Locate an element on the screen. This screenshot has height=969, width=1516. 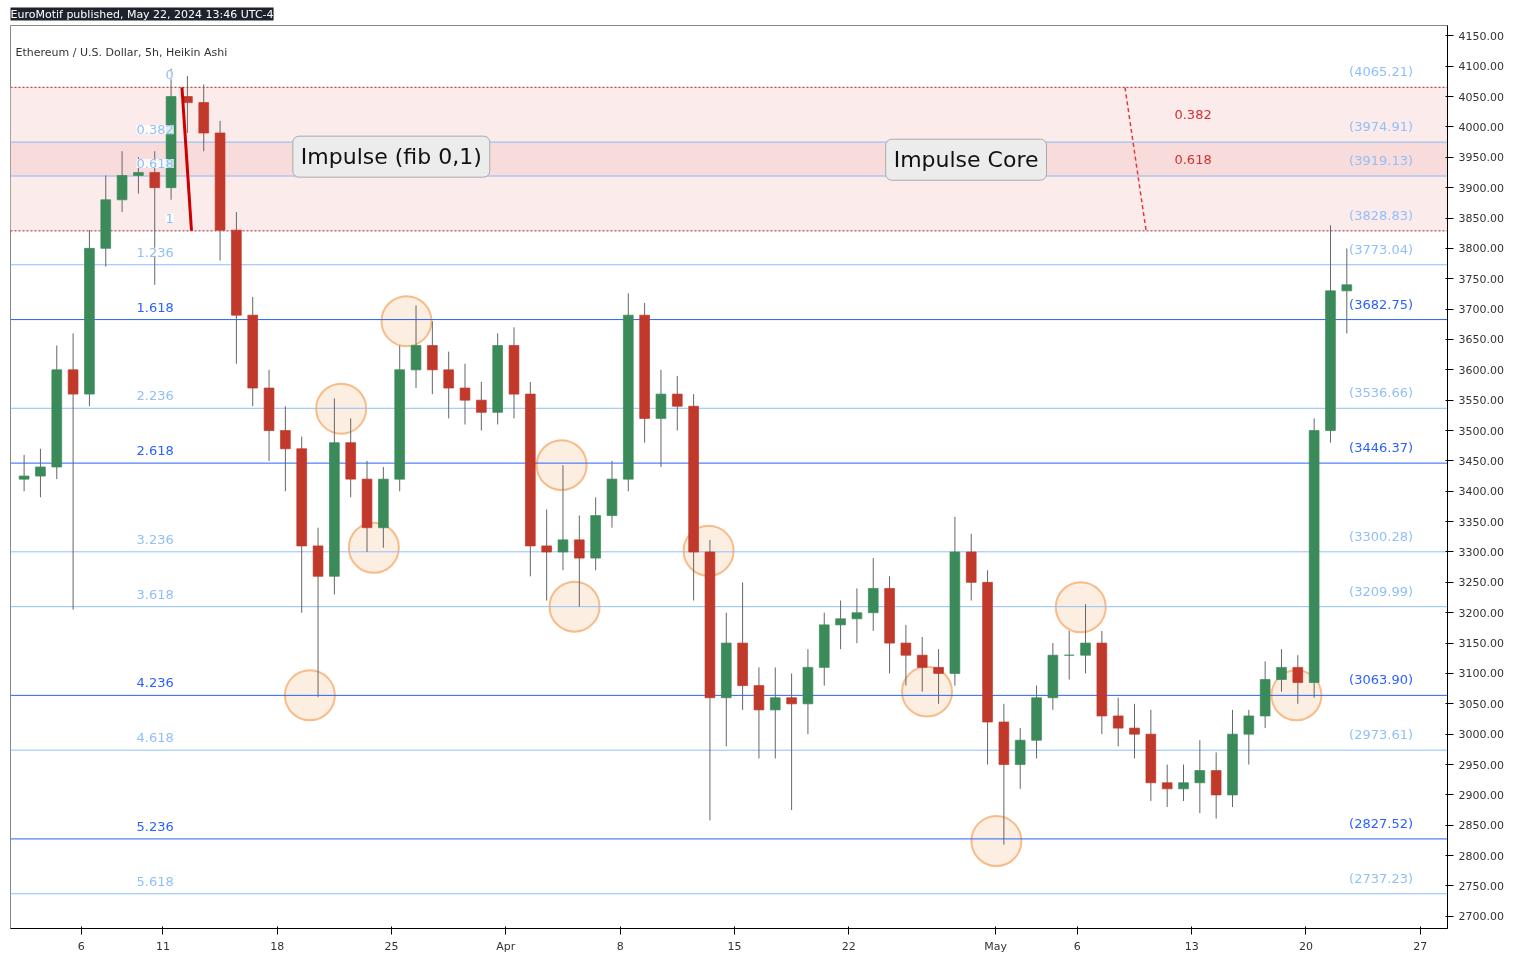
ref-line-label: (3974.91) is located at coordinates (1381, 127).